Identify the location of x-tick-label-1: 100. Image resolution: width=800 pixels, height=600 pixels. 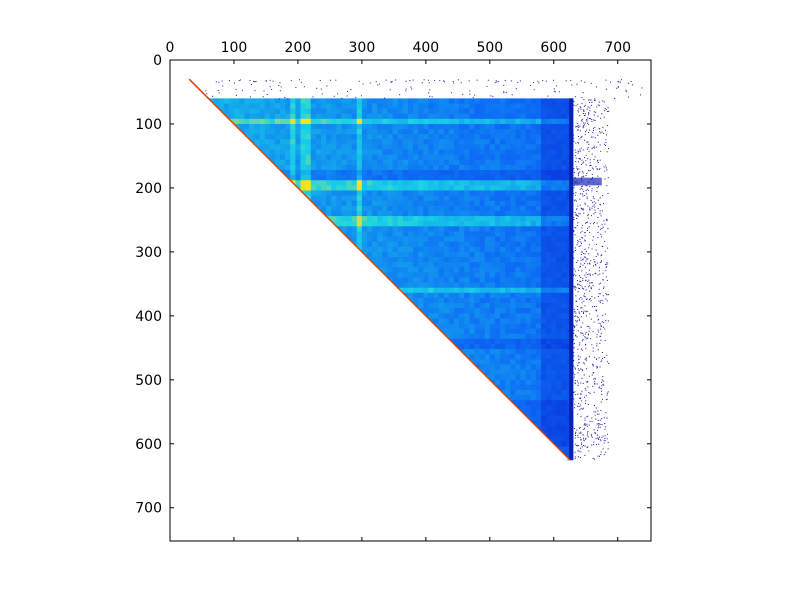
(234, 48).